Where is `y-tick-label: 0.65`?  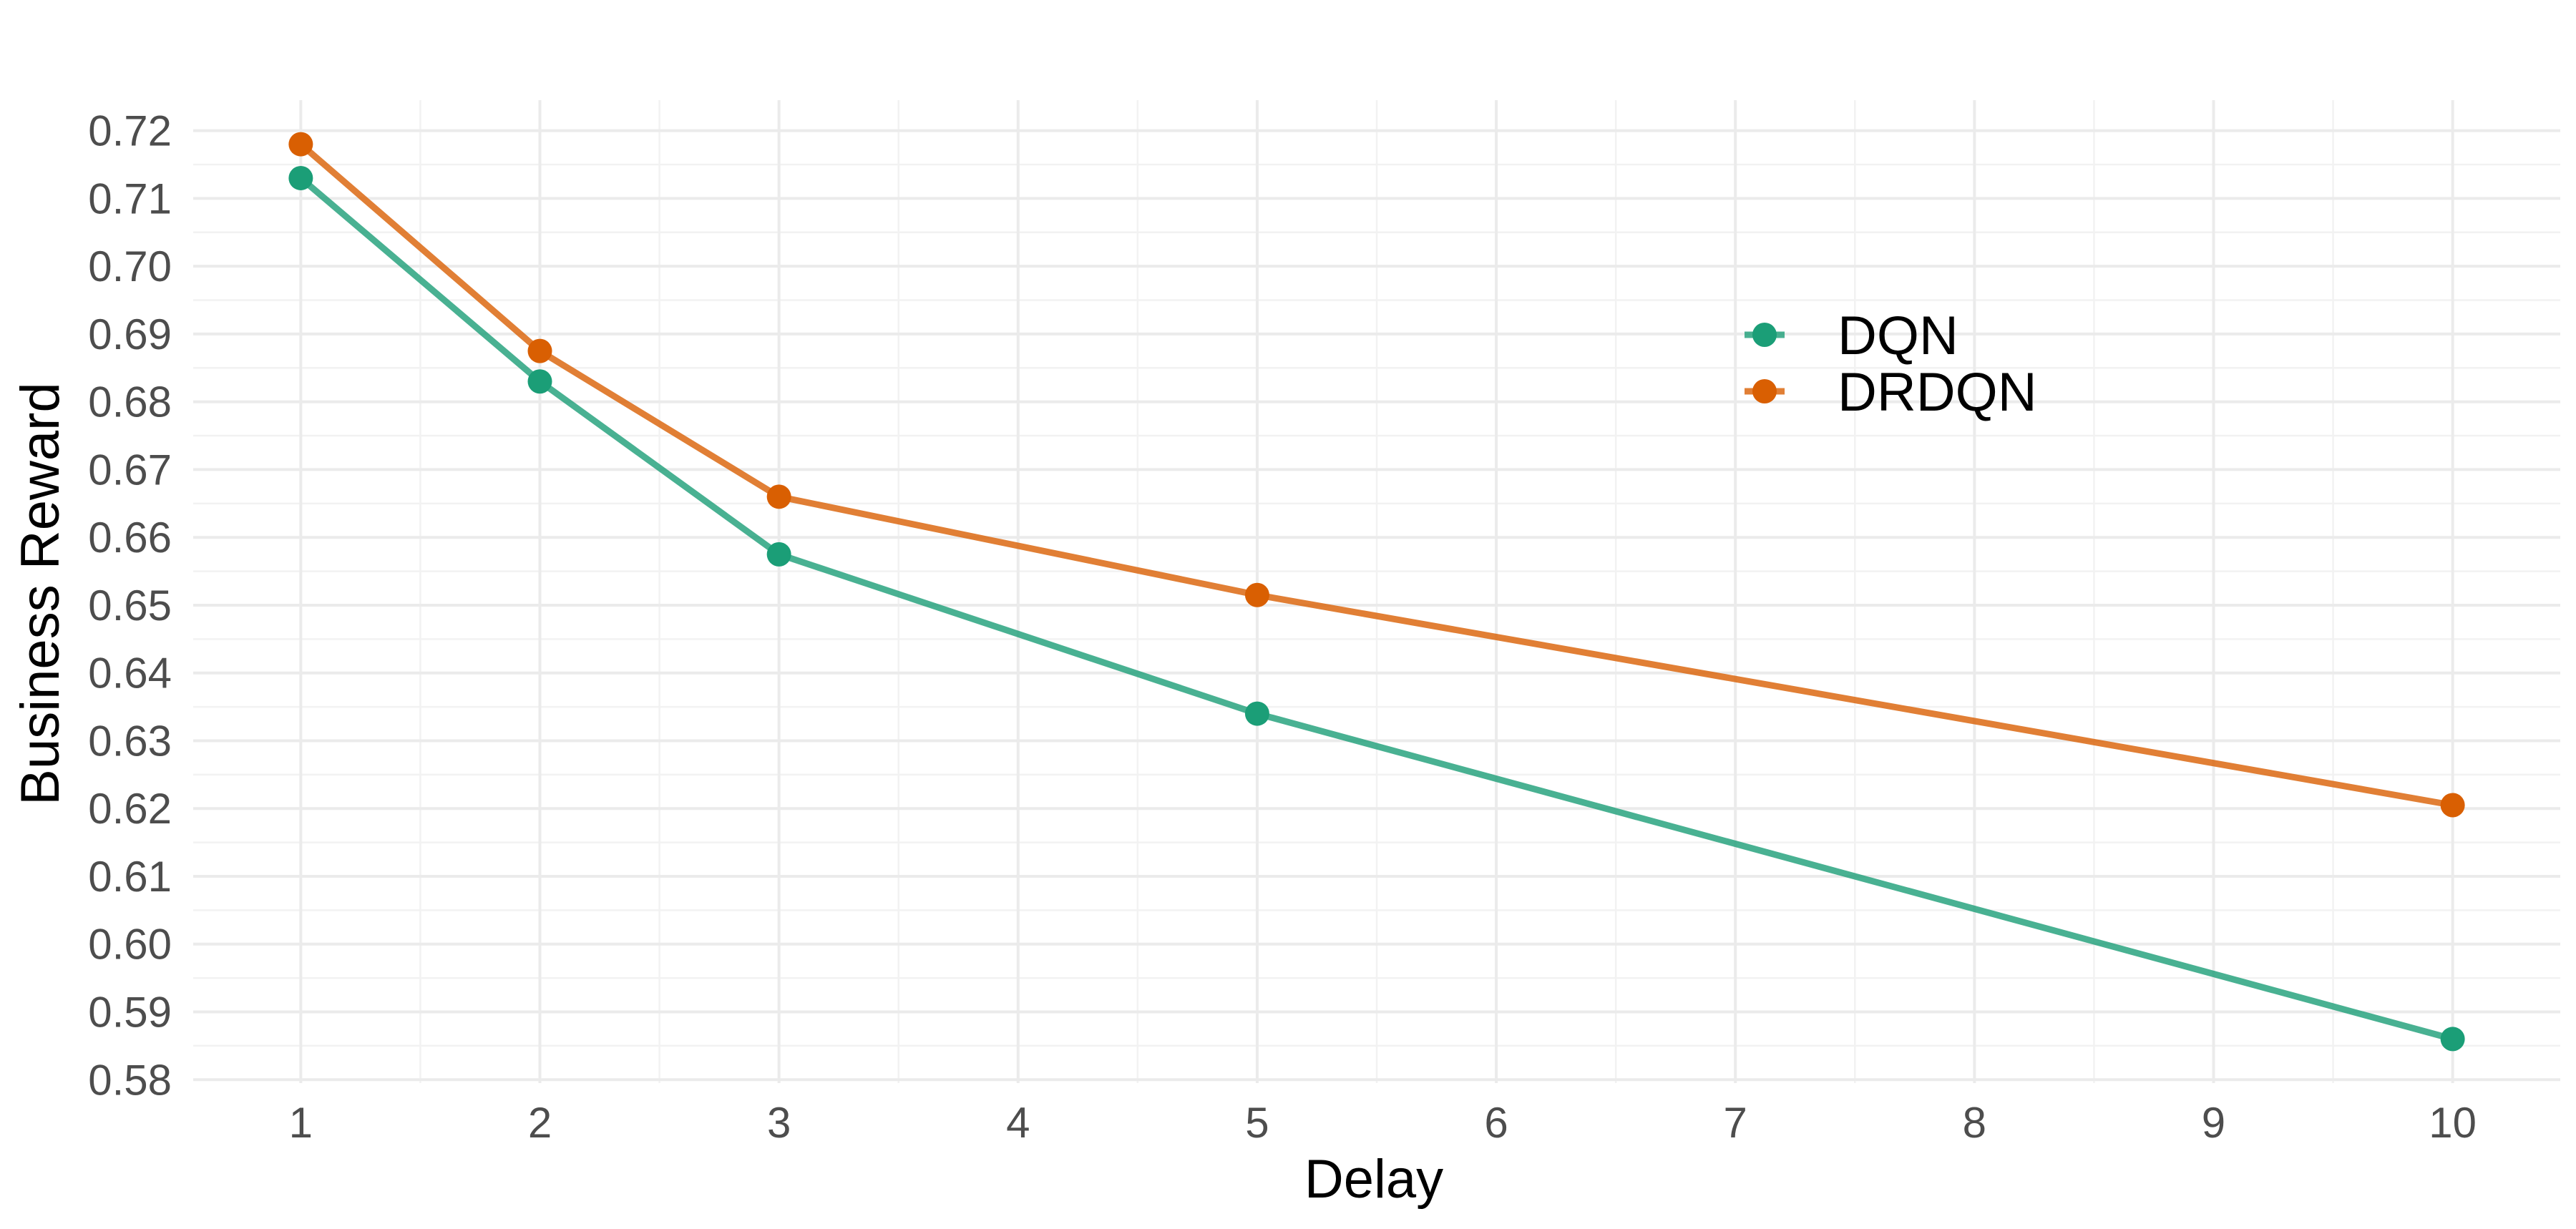
y-tick-label: 0.65 is located at coordinates (130, 606).